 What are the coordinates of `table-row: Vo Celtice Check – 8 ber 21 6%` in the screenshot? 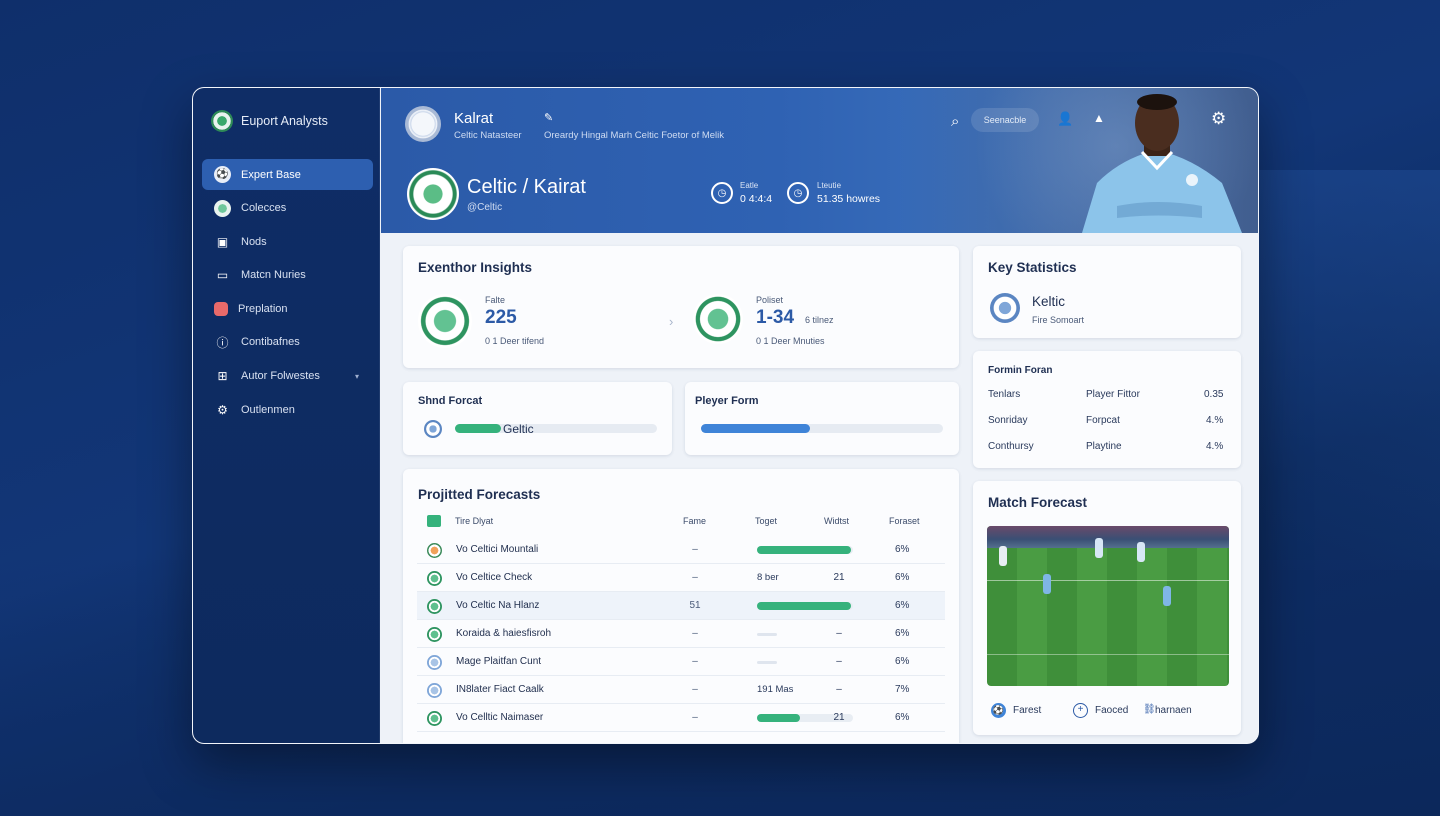 It's located at (681, 578).